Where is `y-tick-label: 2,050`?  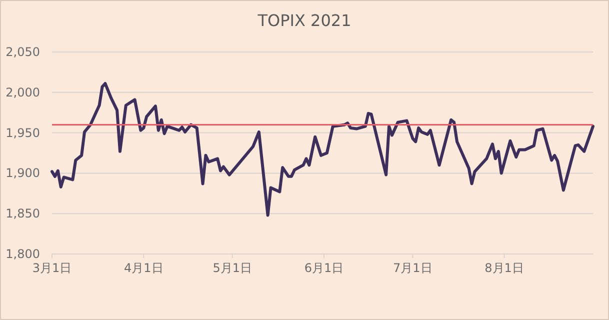 y-tick-label: 2,050 is located at coordinates (23, 52).